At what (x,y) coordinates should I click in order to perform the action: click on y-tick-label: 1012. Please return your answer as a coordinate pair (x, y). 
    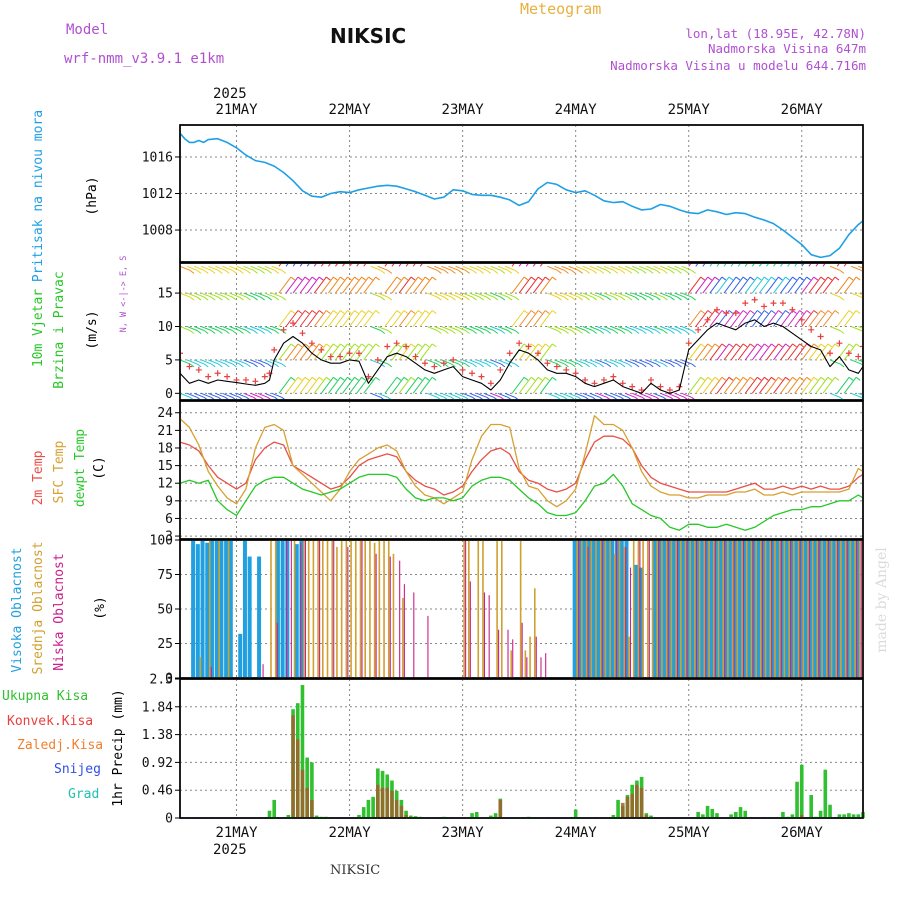
    Looking at the image, I should click on (157, 194).